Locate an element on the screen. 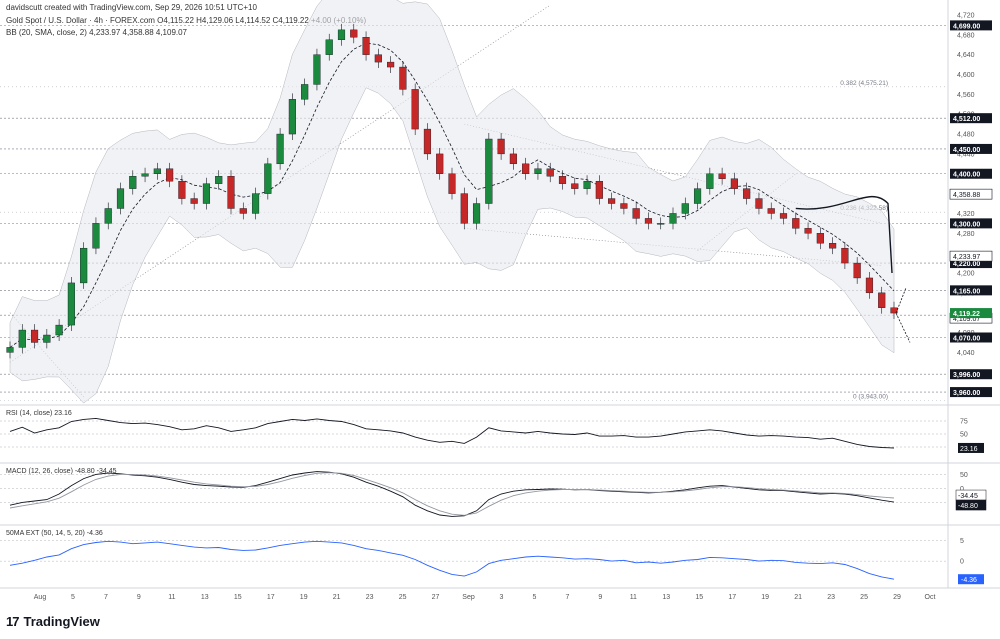 The width and height of the screenshot is (1000, 639). projection-arrow-down is located at coordinates (903, 327).